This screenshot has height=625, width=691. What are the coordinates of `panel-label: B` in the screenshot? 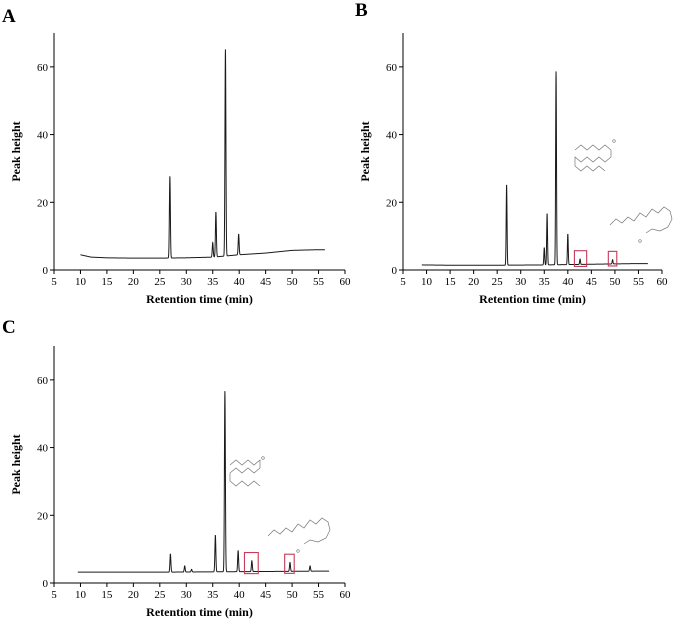 It's located at (361, 10).